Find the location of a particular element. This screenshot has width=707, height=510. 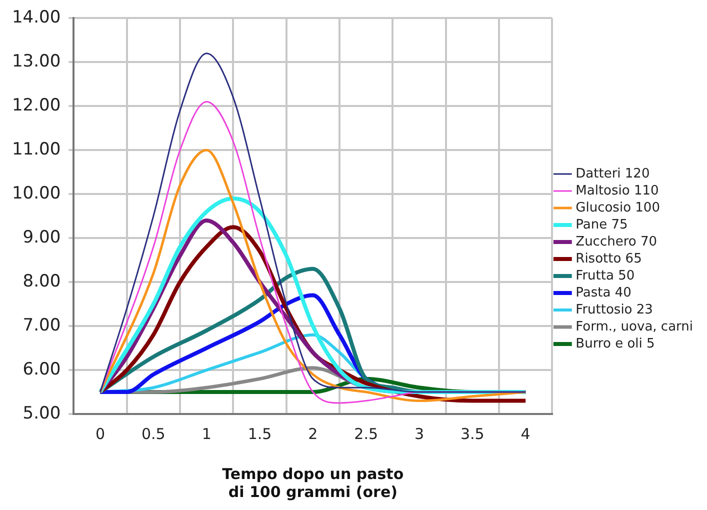

x-tick-label: 2.5 is located at coordinates (366, 433).